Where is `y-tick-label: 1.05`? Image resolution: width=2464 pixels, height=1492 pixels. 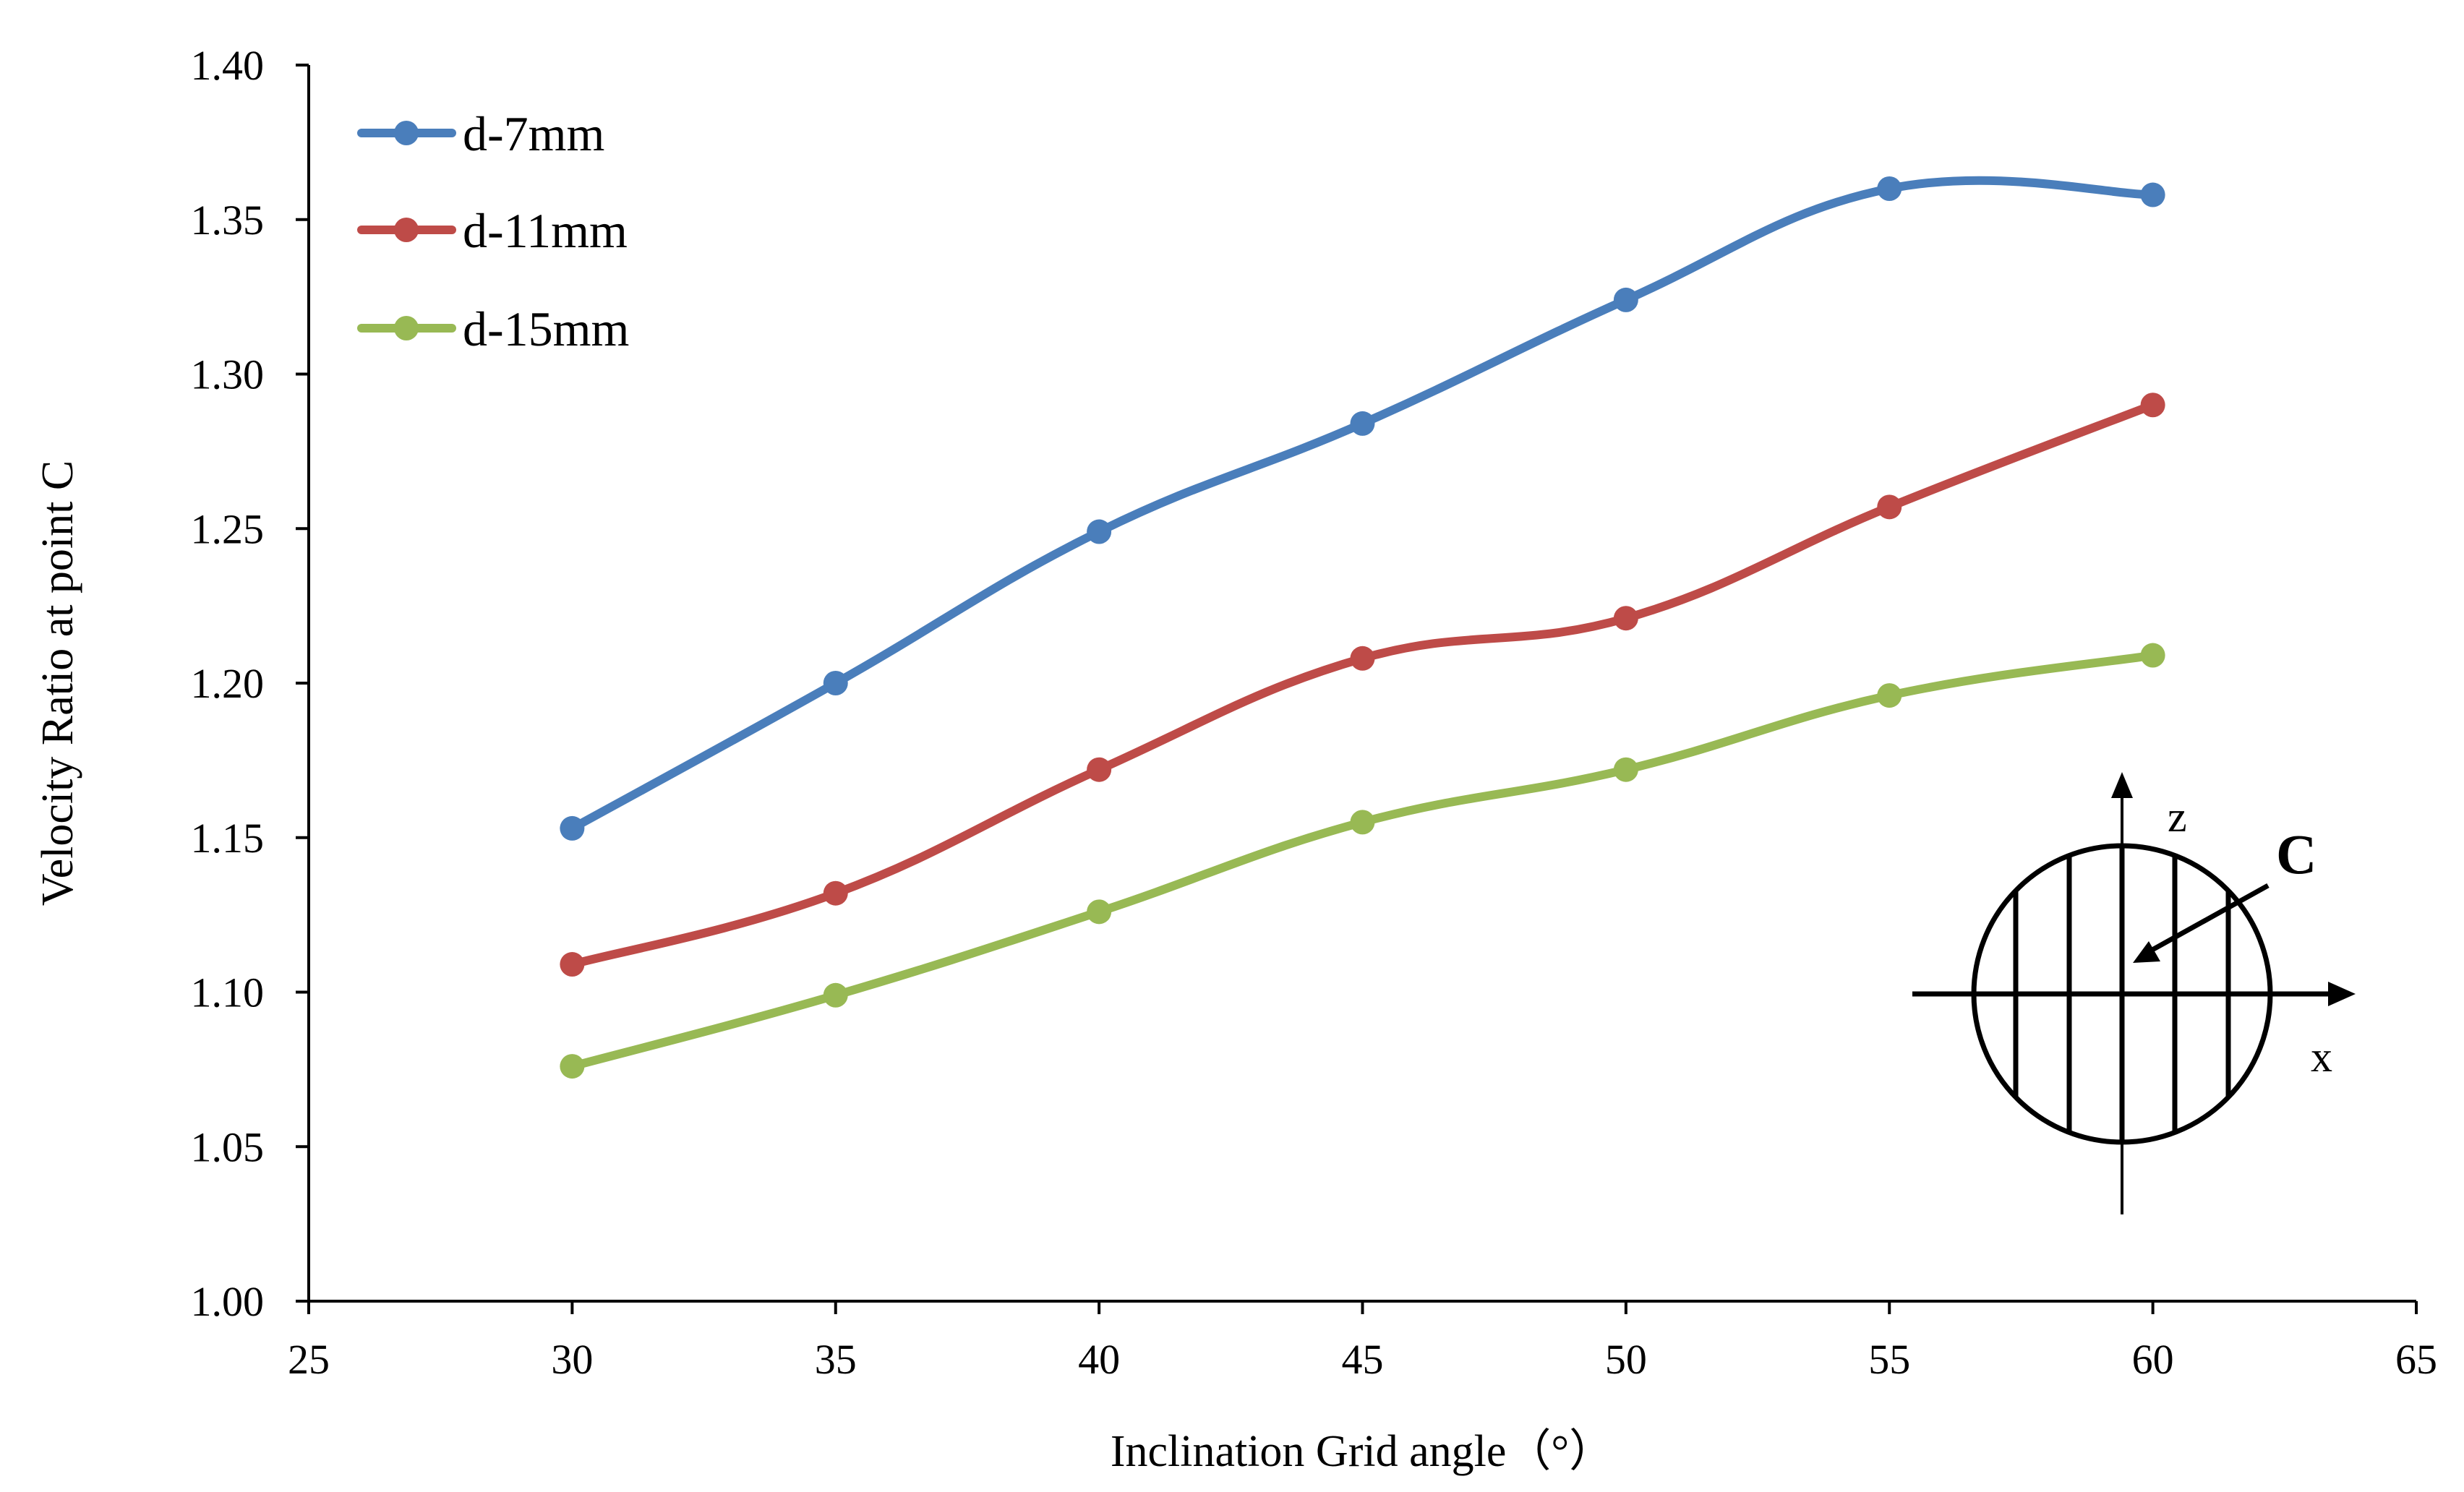
y-tick-label: 1.05 is located at coordinates (228, 1146).